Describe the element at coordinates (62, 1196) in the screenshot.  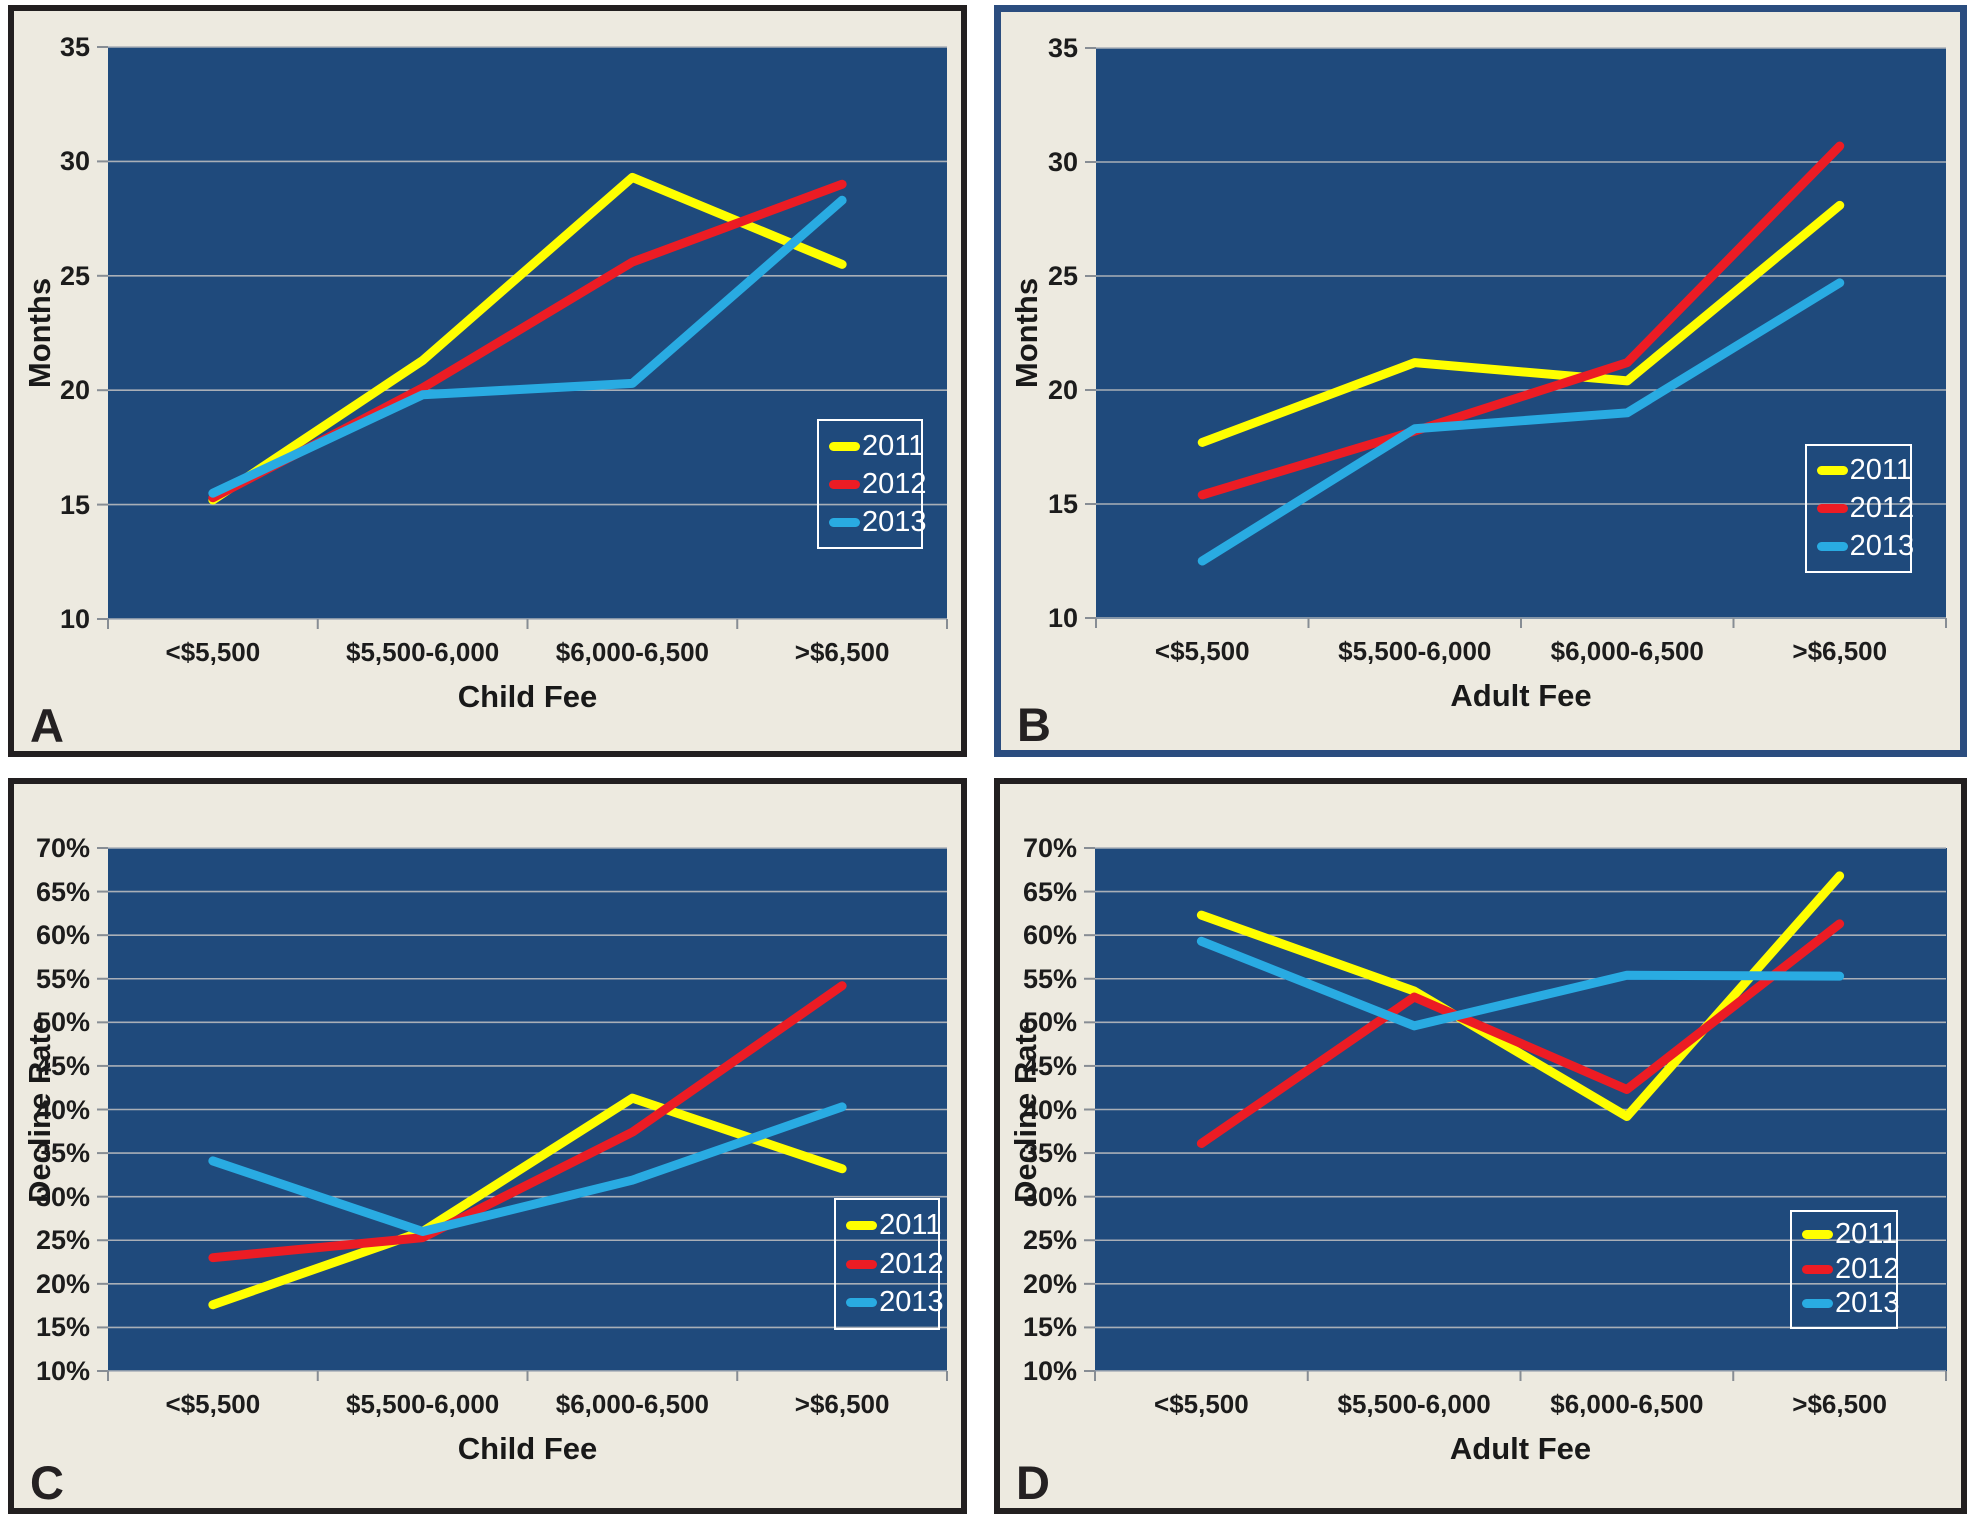
I see `y-tick-label: 30%` at that location.